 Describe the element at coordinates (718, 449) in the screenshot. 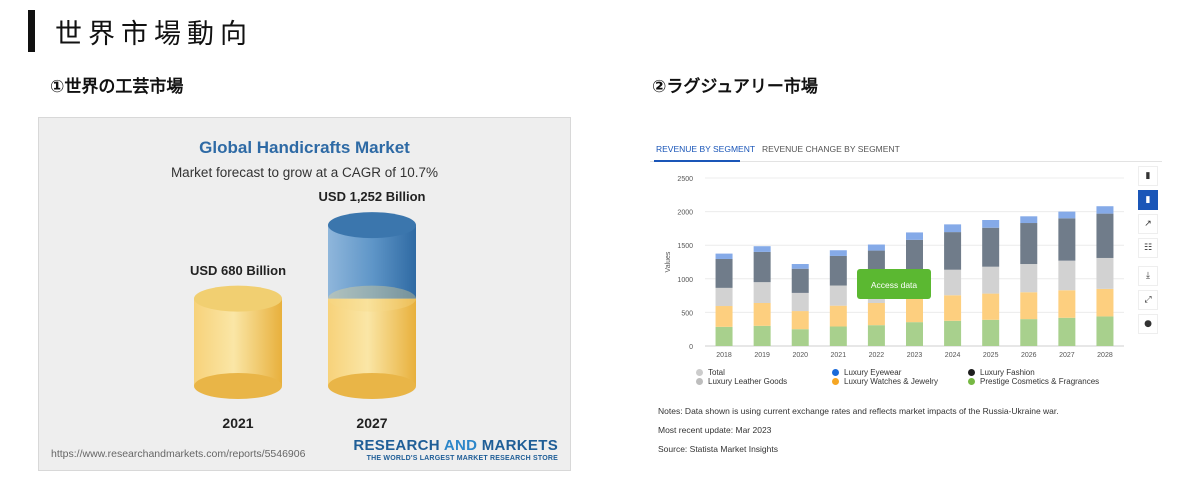

I see `note-source: Source: Statista Market Insights` at that location.